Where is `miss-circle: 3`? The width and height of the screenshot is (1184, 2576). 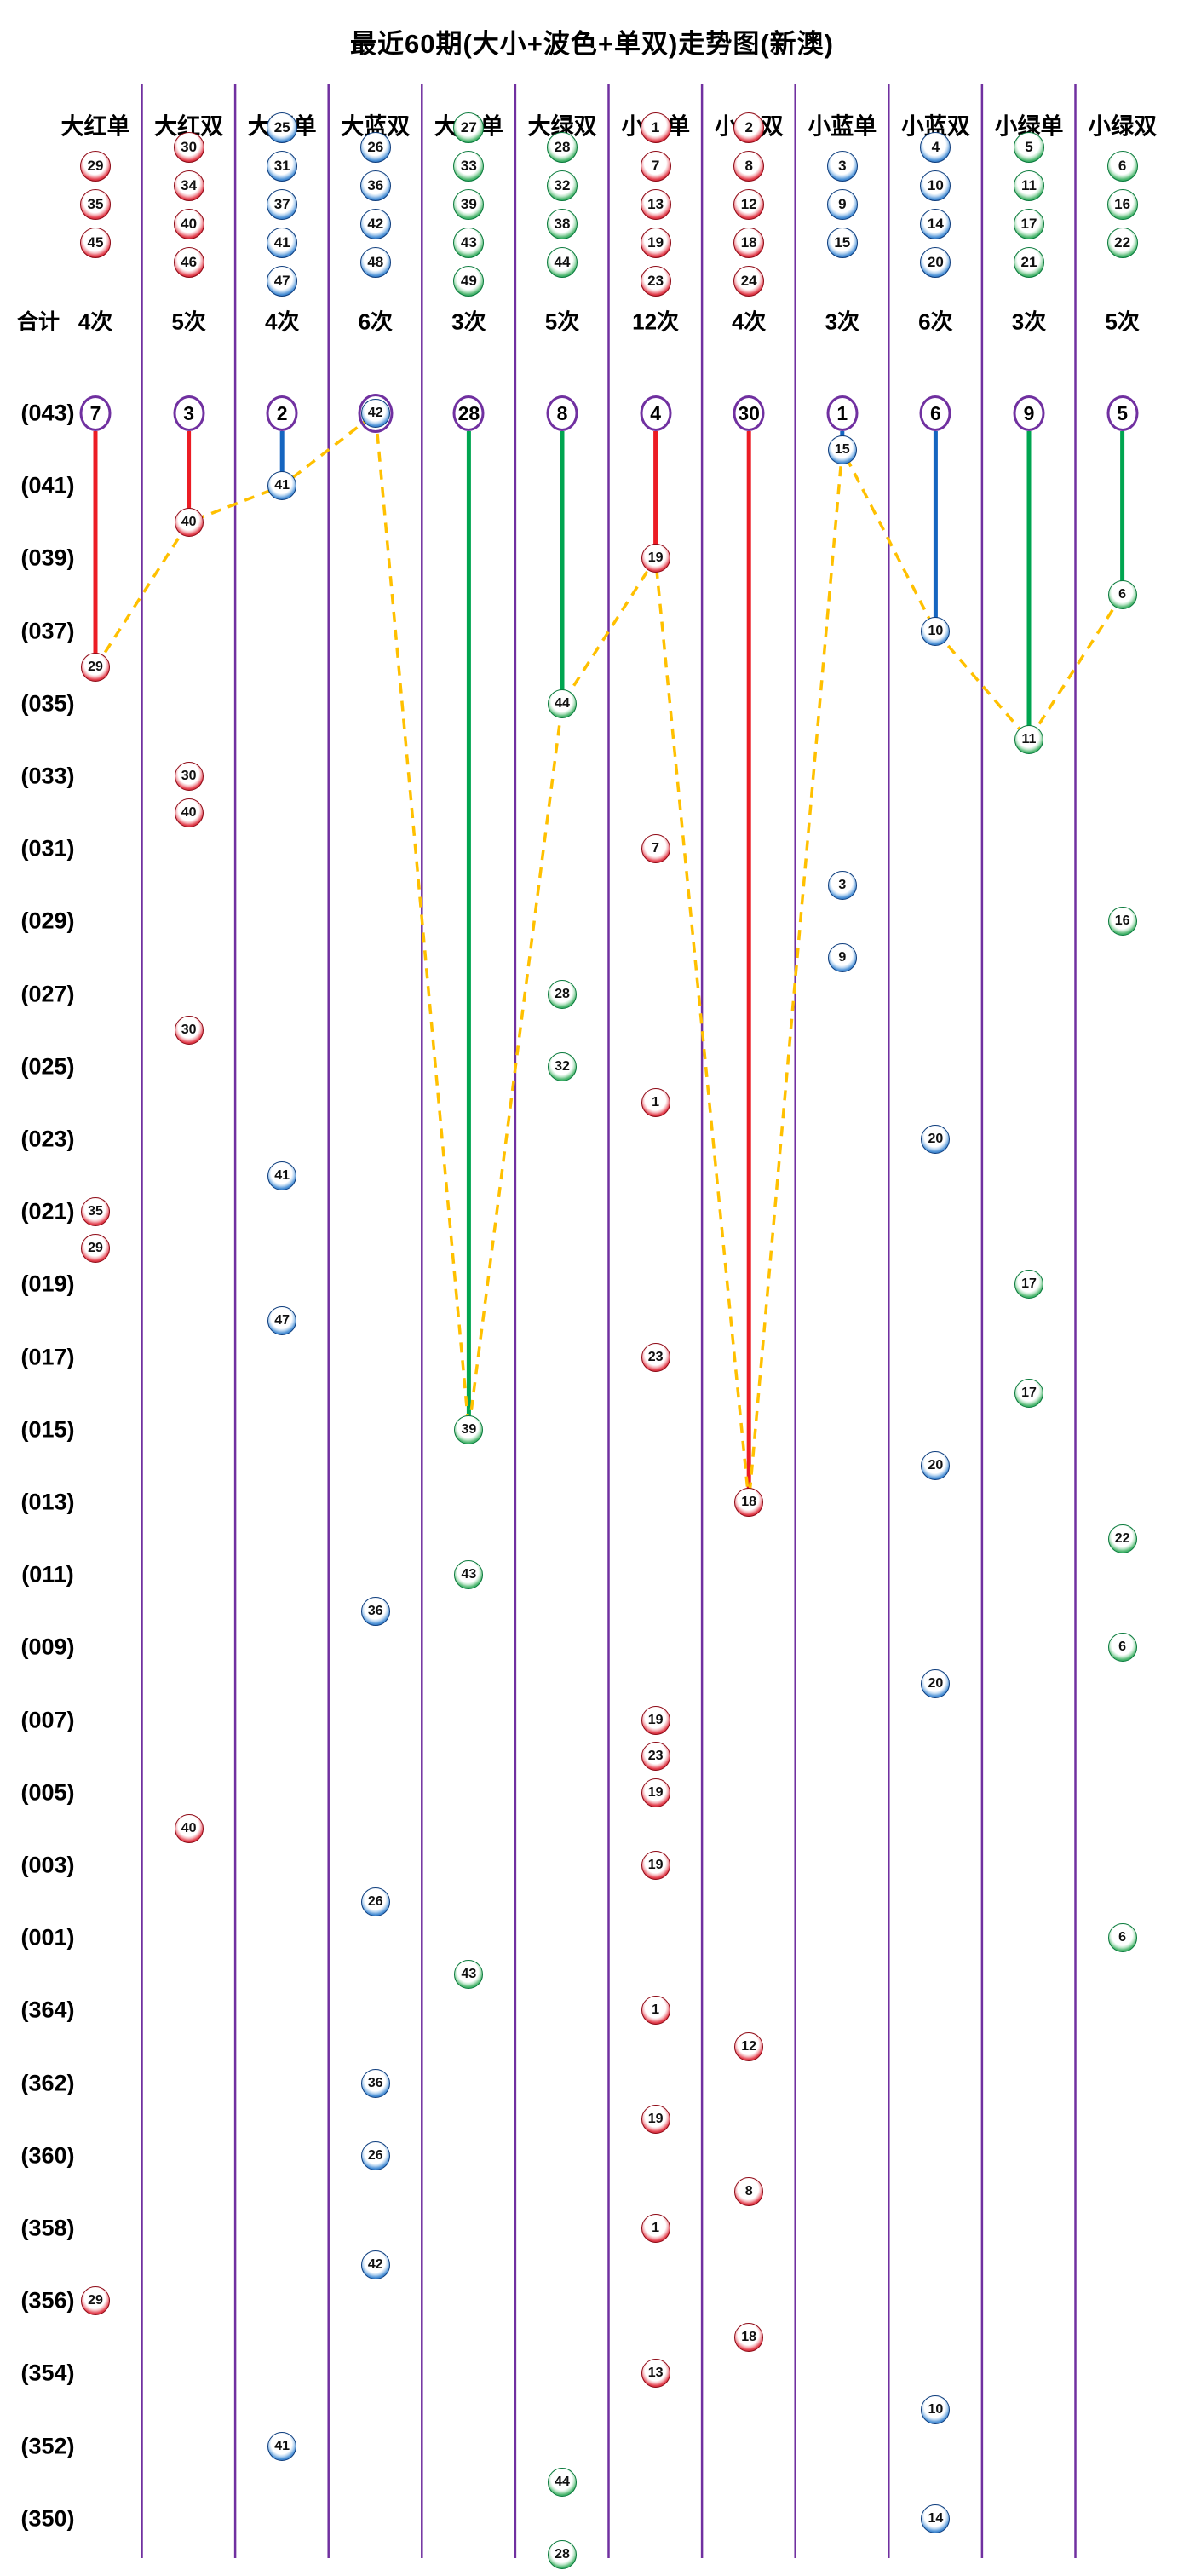
miss-circle: 3 is located at coordinates (189, 413).